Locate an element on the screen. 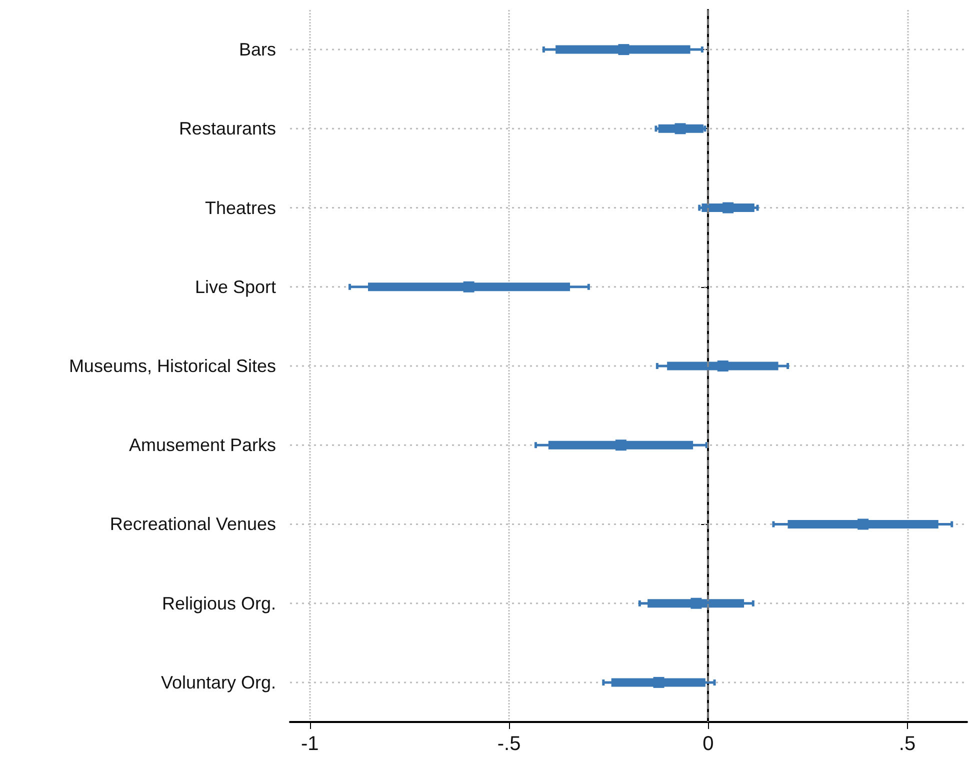 The height and width of the screenshot is (766, 969). y-tick-label: Amusement Parks is located at coordinates (202, 445).